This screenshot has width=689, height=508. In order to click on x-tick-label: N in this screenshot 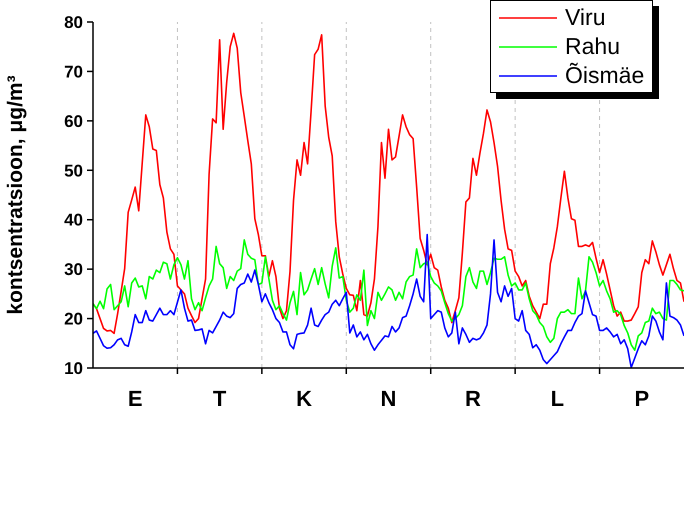, I will do `click(388, 398)`.